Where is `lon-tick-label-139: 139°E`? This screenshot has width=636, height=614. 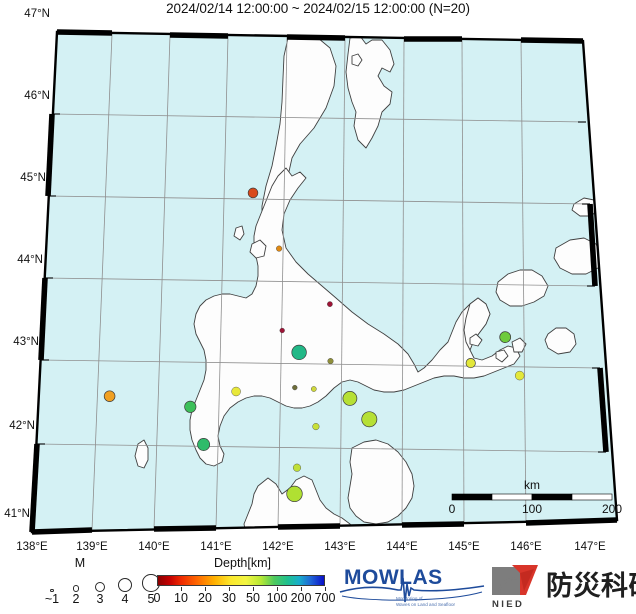 lon-tick-label-139: 139°E is located at coordinates (92, 547).